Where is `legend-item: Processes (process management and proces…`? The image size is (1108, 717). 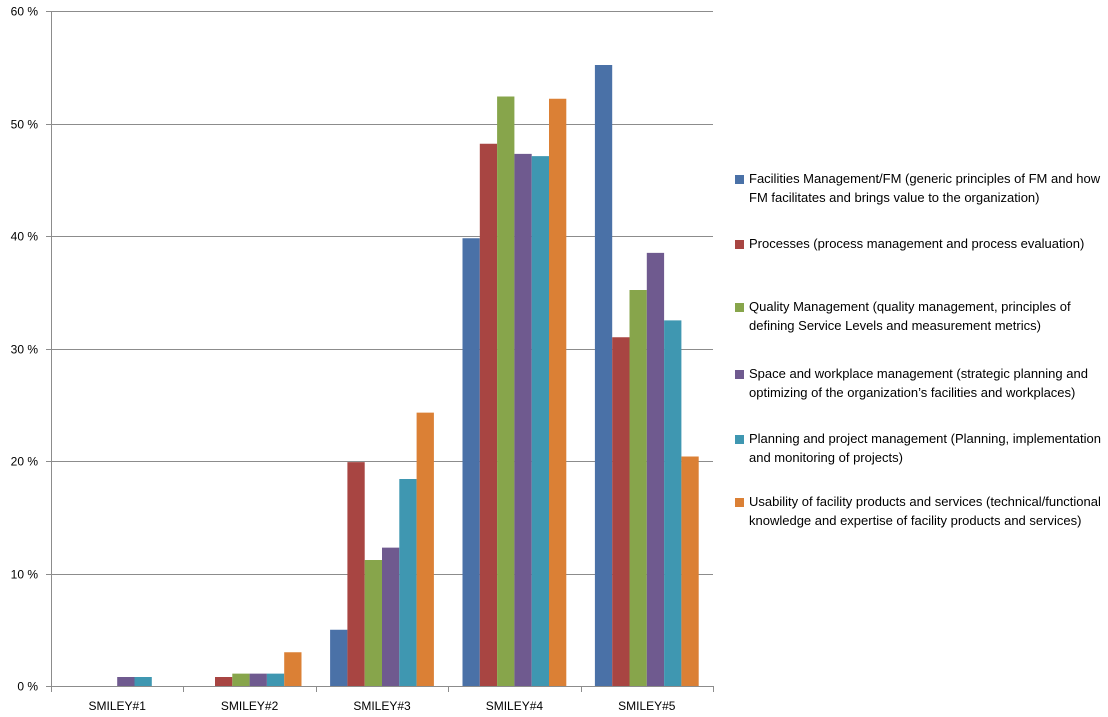 legend-item: Processes (process management and proces… is located at coordinates (920, 244).